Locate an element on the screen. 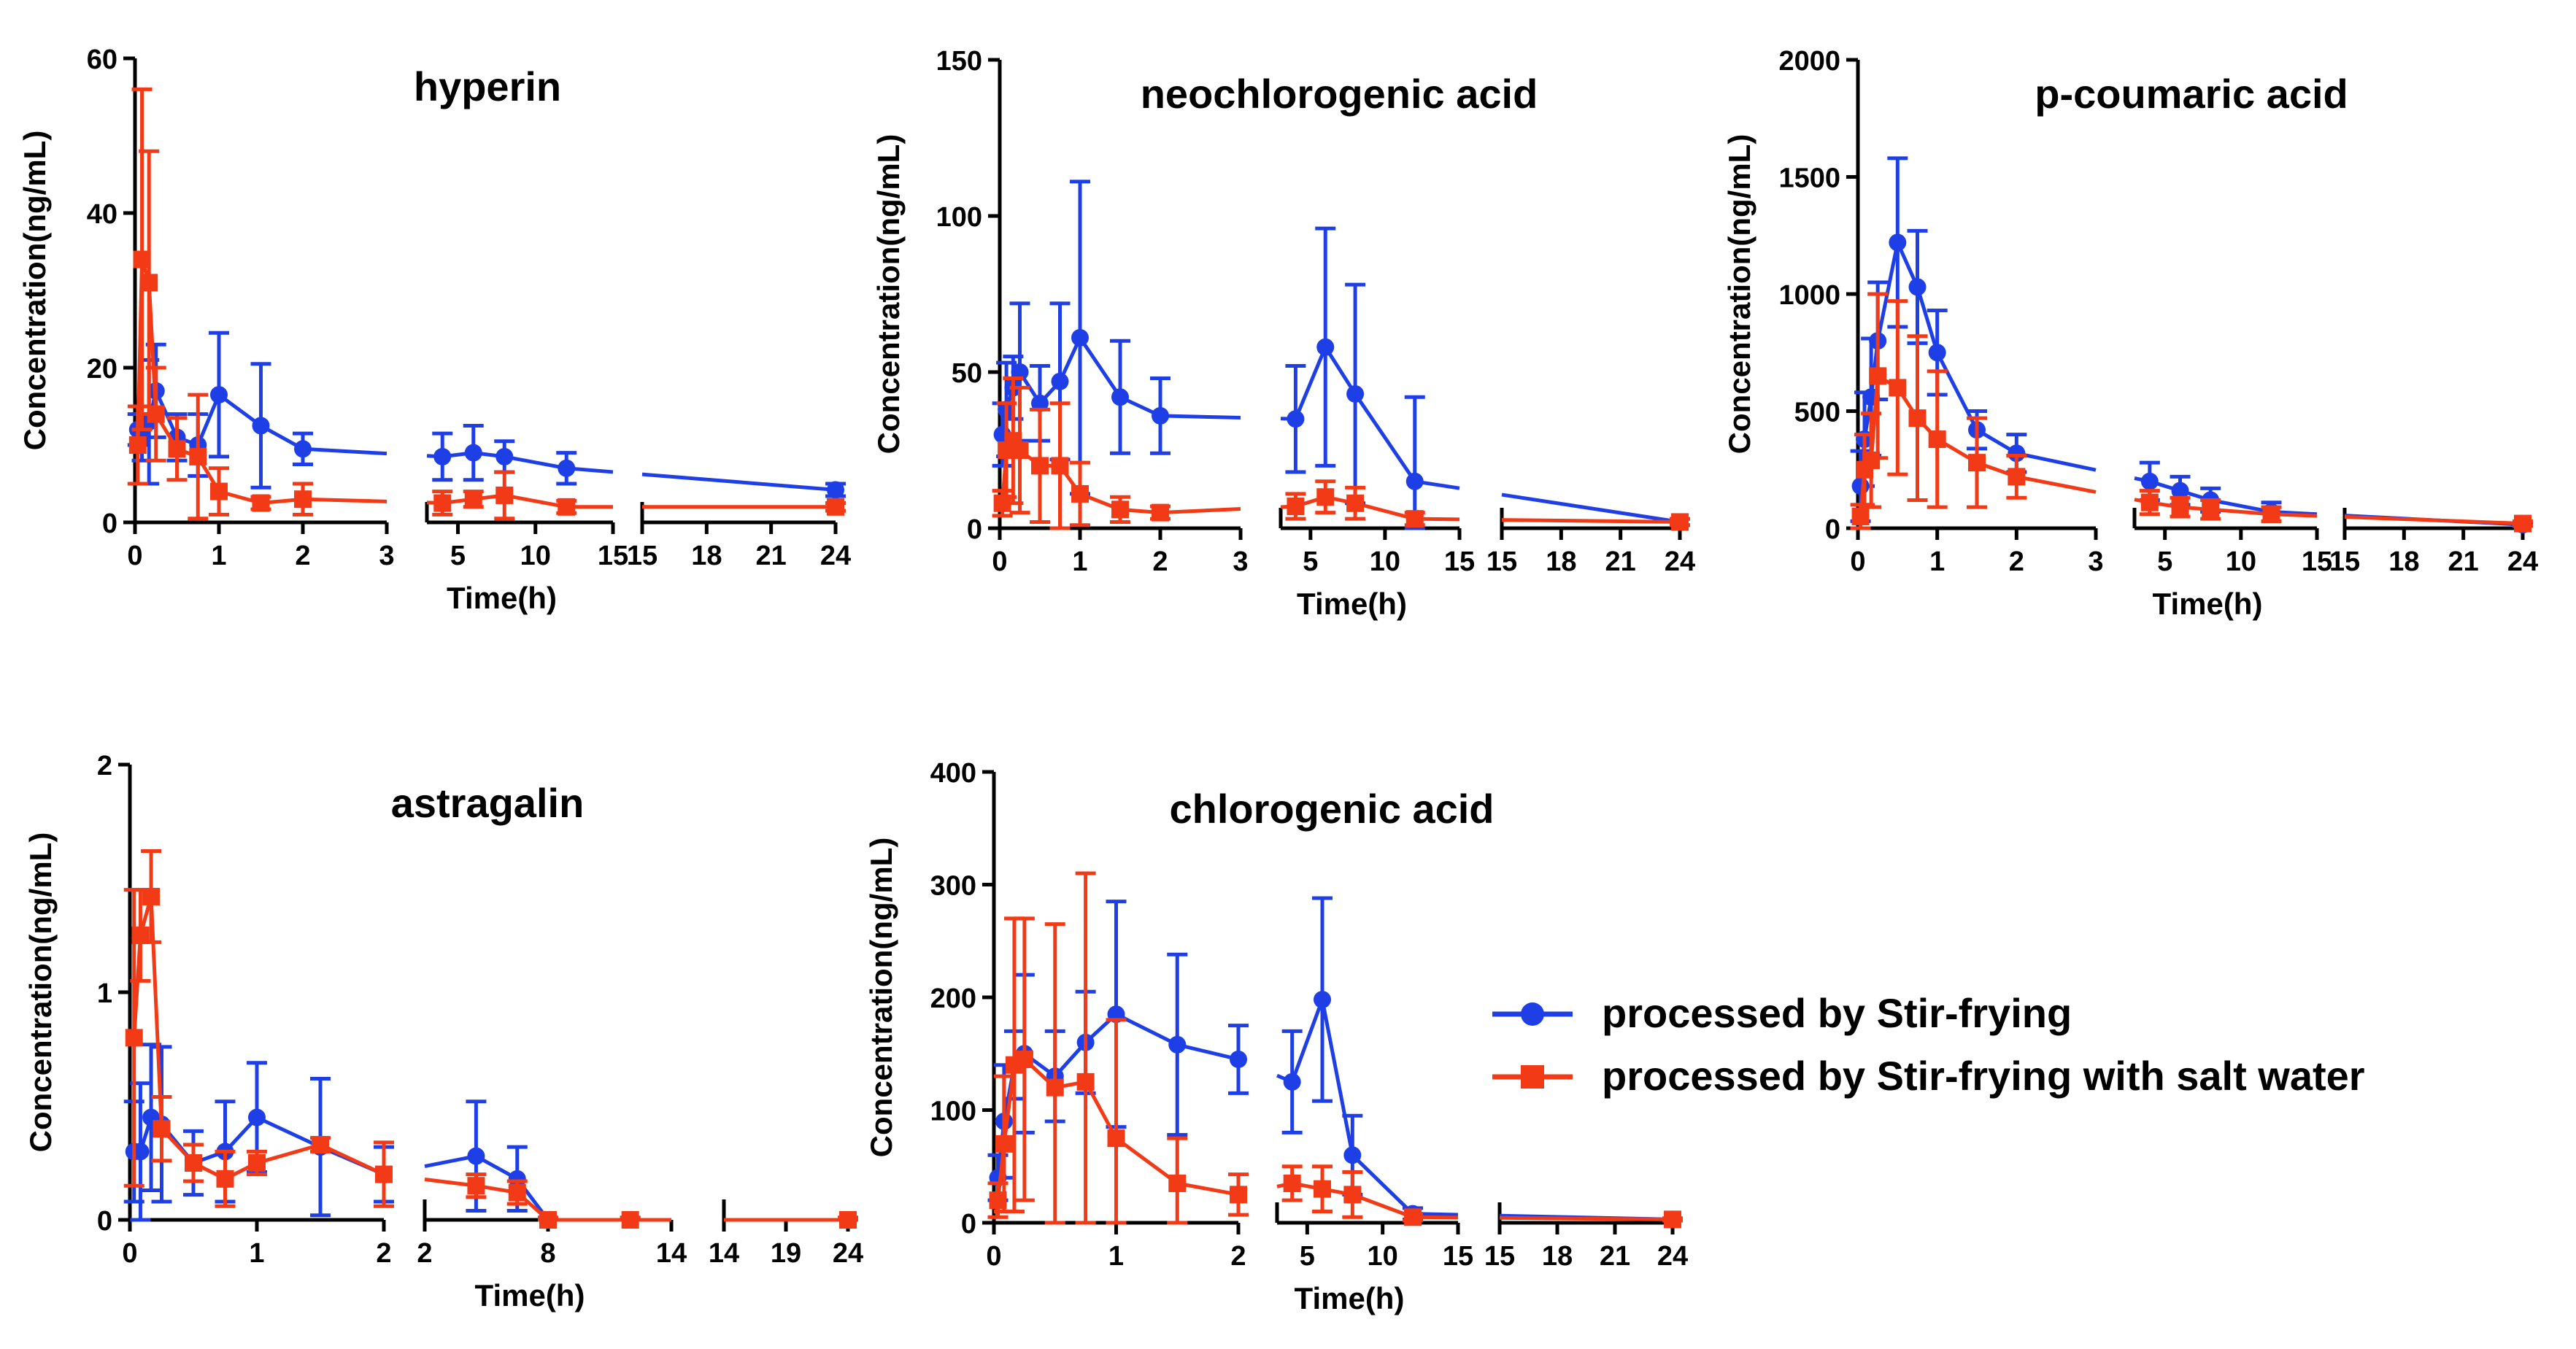 Image resolution: width=2576 pixels, height=1349 pixels. y-tick-label: 1000 is located at coordinates (1809, 295).